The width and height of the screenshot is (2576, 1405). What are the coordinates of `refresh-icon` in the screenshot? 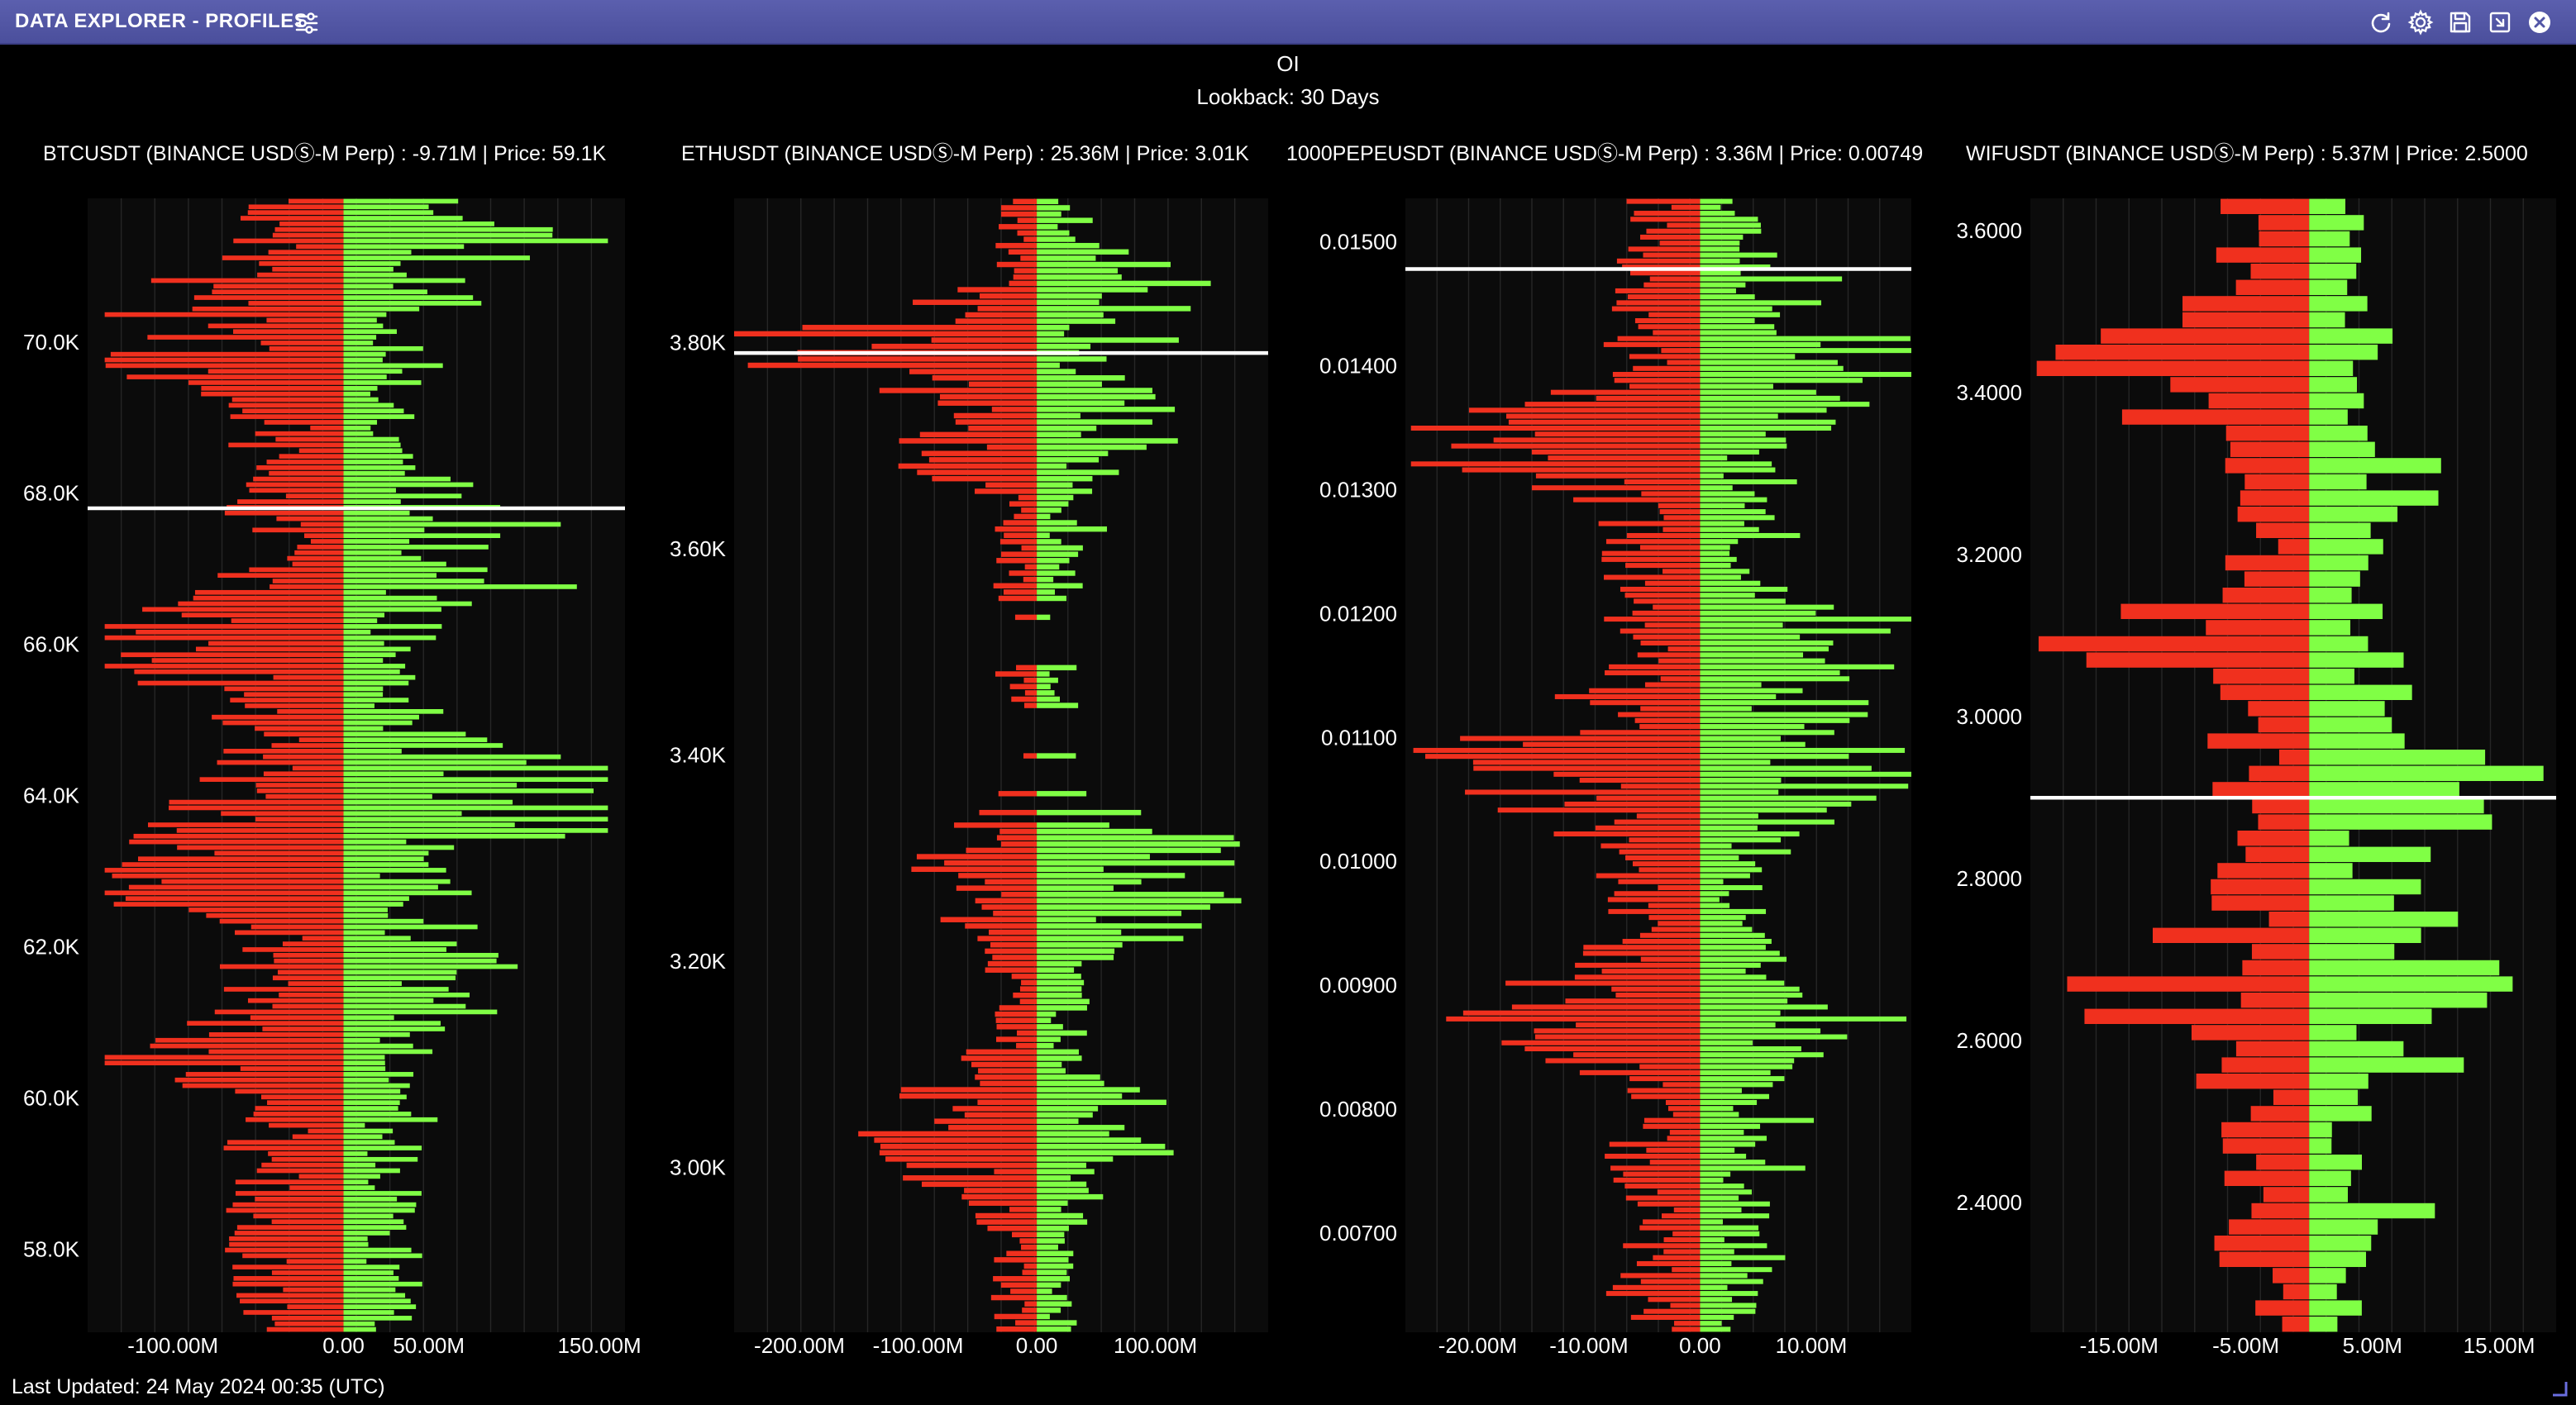 It's located at (2381, 22).